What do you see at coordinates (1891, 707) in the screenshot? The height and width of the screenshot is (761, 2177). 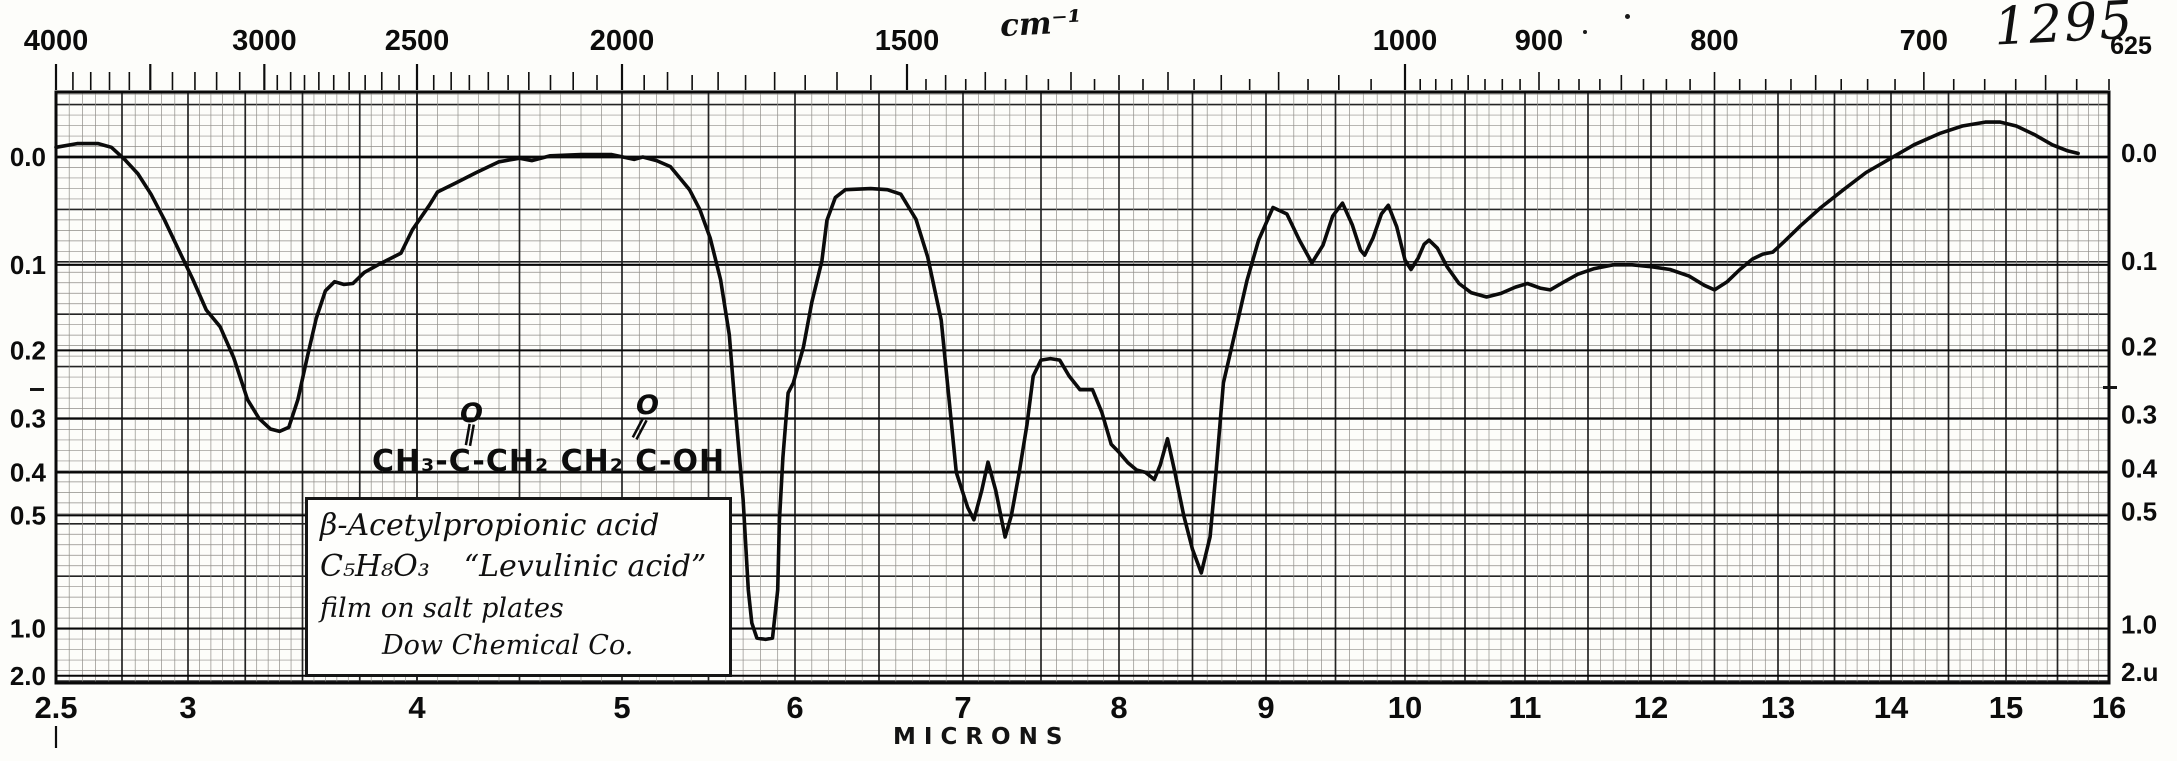 I see `micron-tick-label: 14` at bounding box center [1891, 707].